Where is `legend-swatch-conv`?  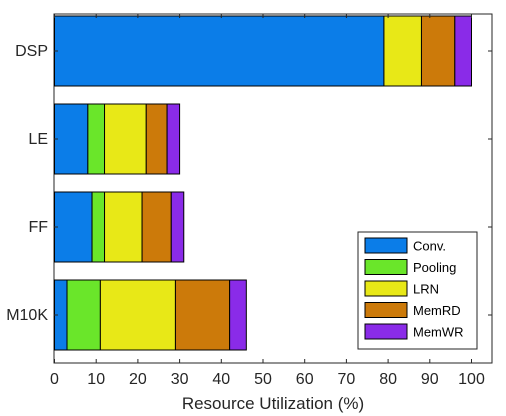 legend-swatch-conv is located at coordinates (386, 245).